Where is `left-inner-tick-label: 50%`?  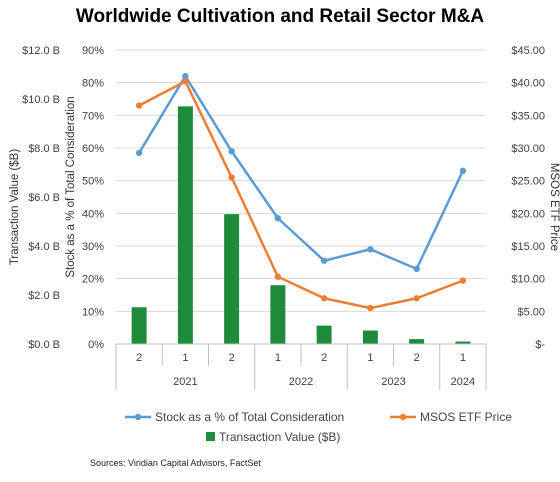 left-inner-tick-label: 50% is located at coordinates (93, 182).